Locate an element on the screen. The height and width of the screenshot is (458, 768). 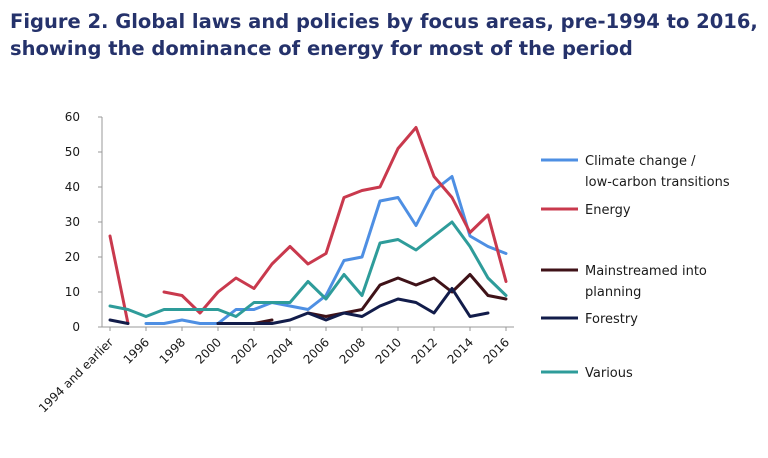
legend-label: planning is located at coordinates (613, 292).